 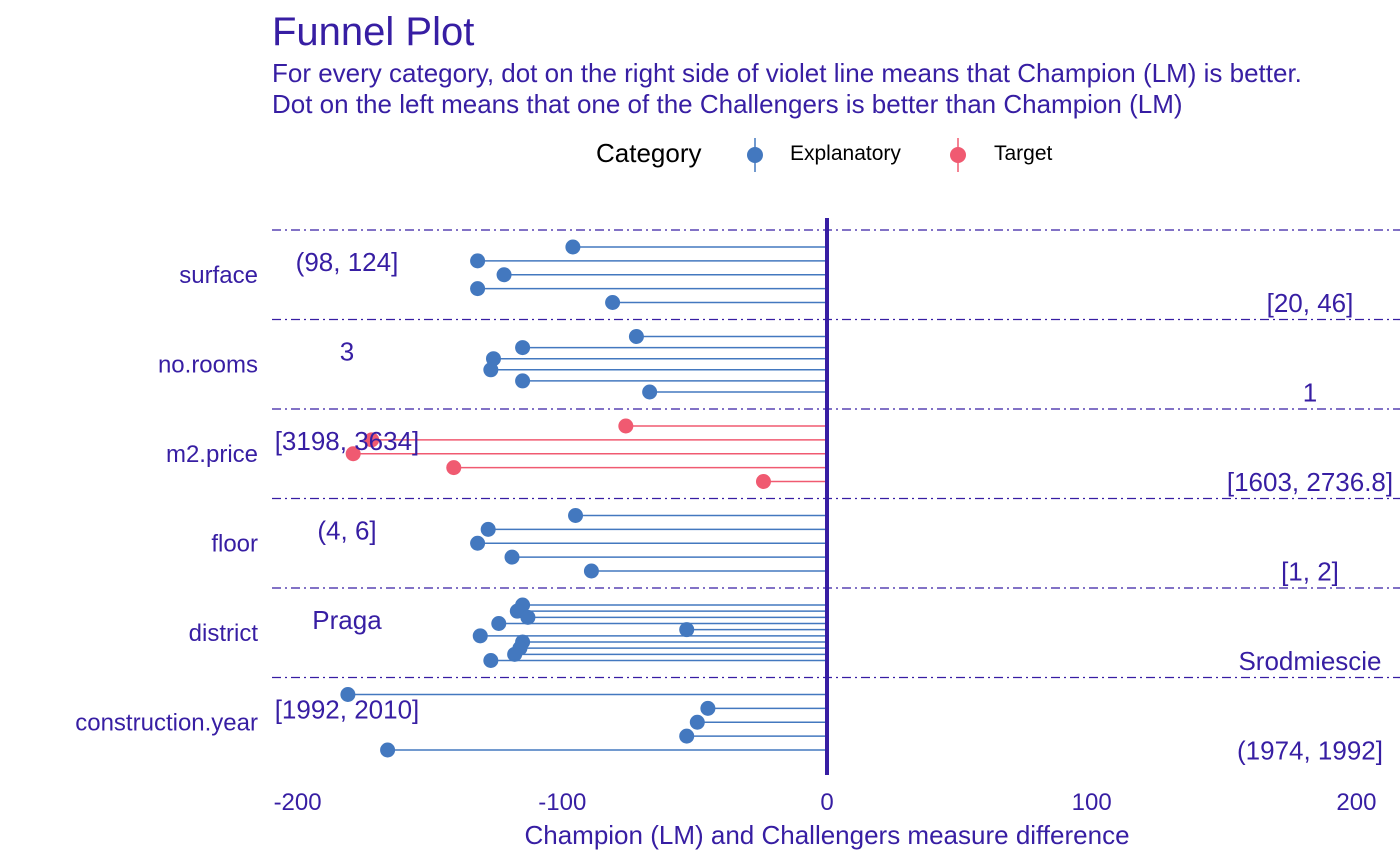 What do you see at coordinates (218, 275) in the screenshot?
I see `y-axis-label-surface: surface` at bounding box center [218, 275].